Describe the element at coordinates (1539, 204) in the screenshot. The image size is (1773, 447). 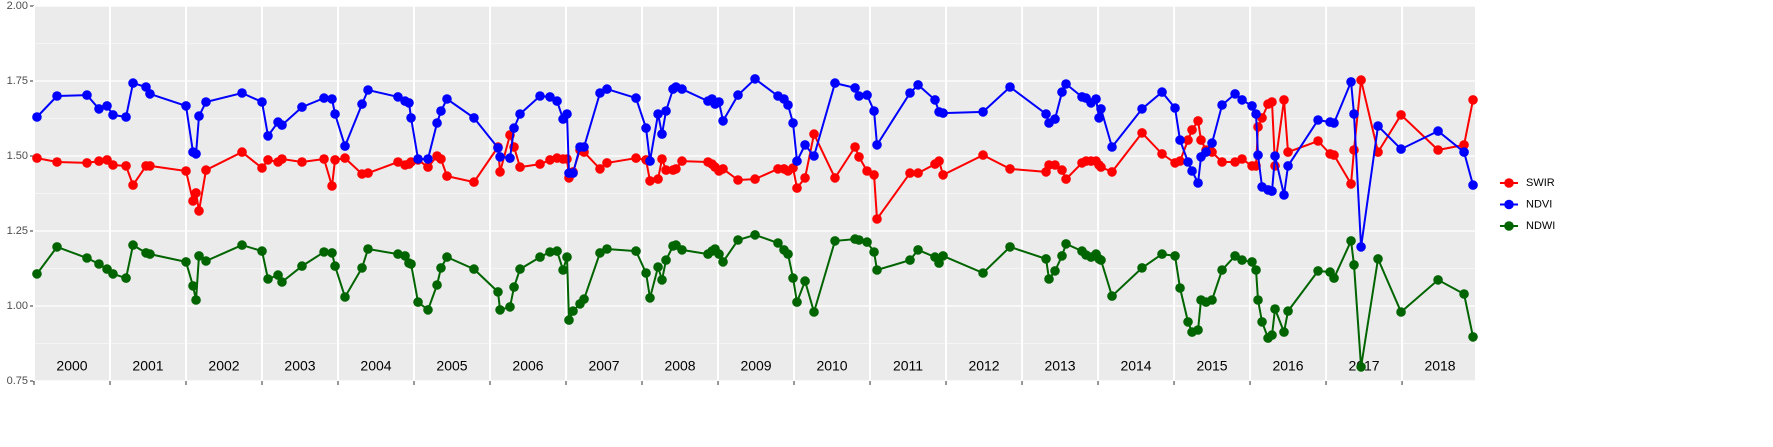
I see `legend-label: NDVI` at that location.